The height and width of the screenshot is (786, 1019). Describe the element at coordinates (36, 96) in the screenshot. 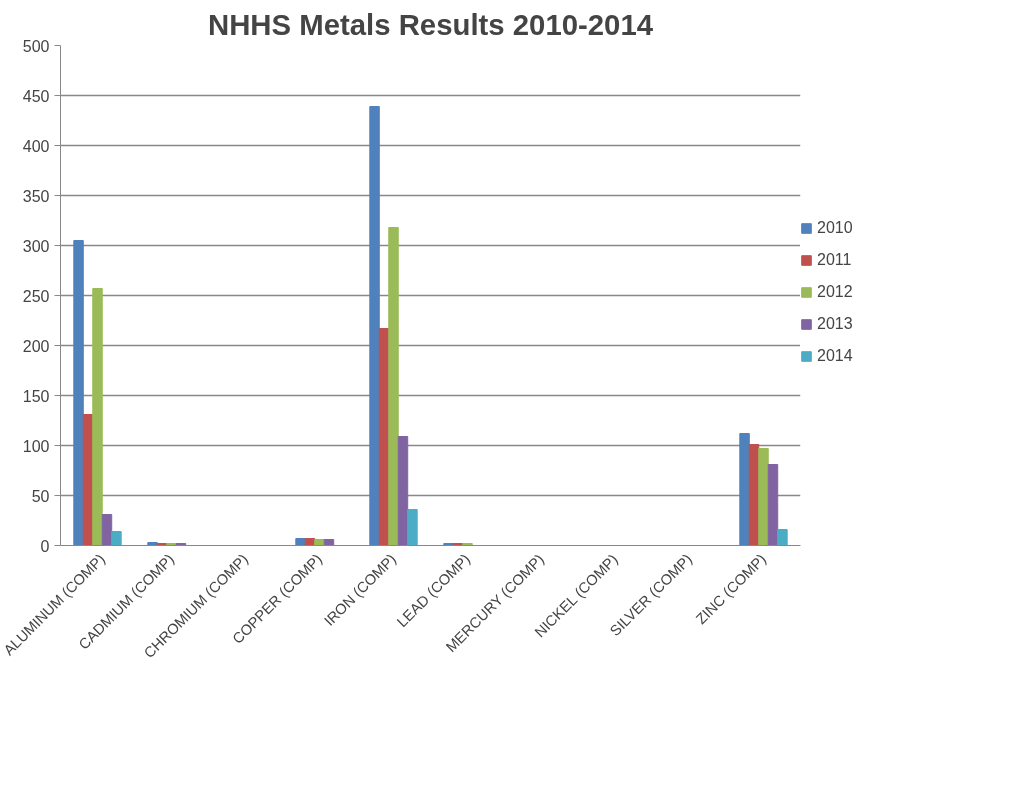

I see `y-tick-label: 450` at that location.